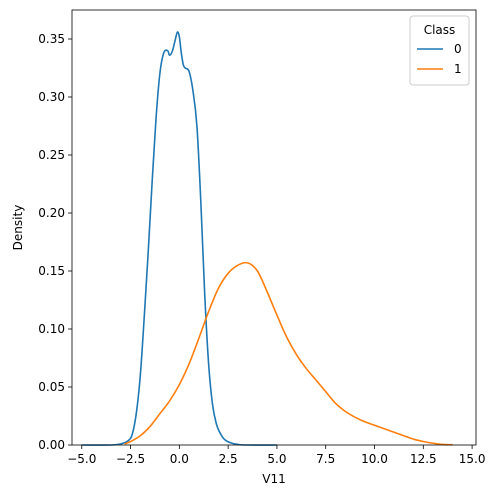  Describe the element at coordinates (458, 49) in the screenshot. I see `legend-label-class-0: 0` at that location.